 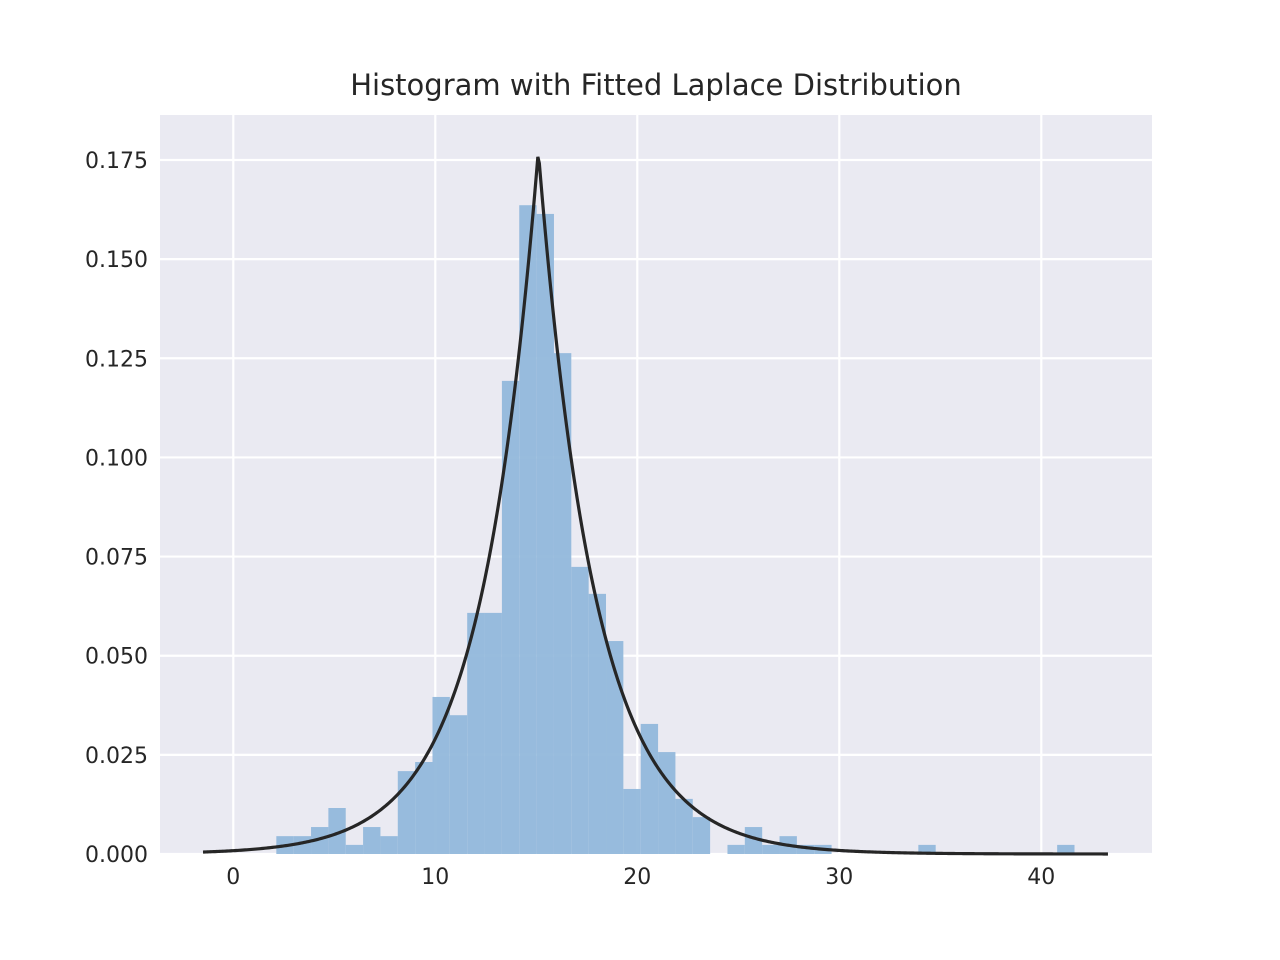 I want to click on x-tick-label: 20, so click(x=637, y=877).